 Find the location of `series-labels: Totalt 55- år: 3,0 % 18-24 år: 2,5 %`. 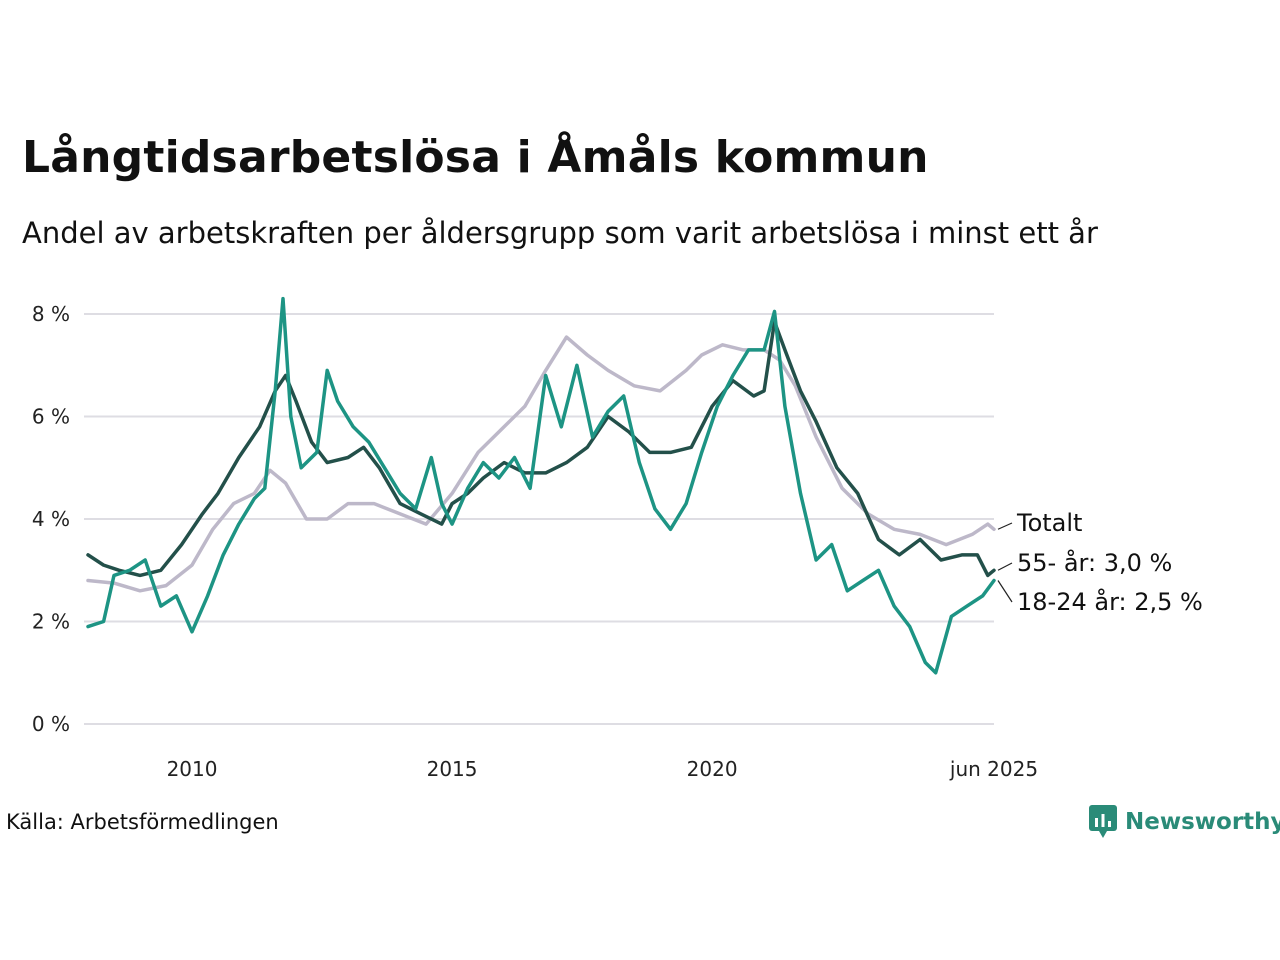

series-labels: Totalt 55- år: 3,0 % 18-24 år: 2,5 % is located at coordinates (1100, 562).